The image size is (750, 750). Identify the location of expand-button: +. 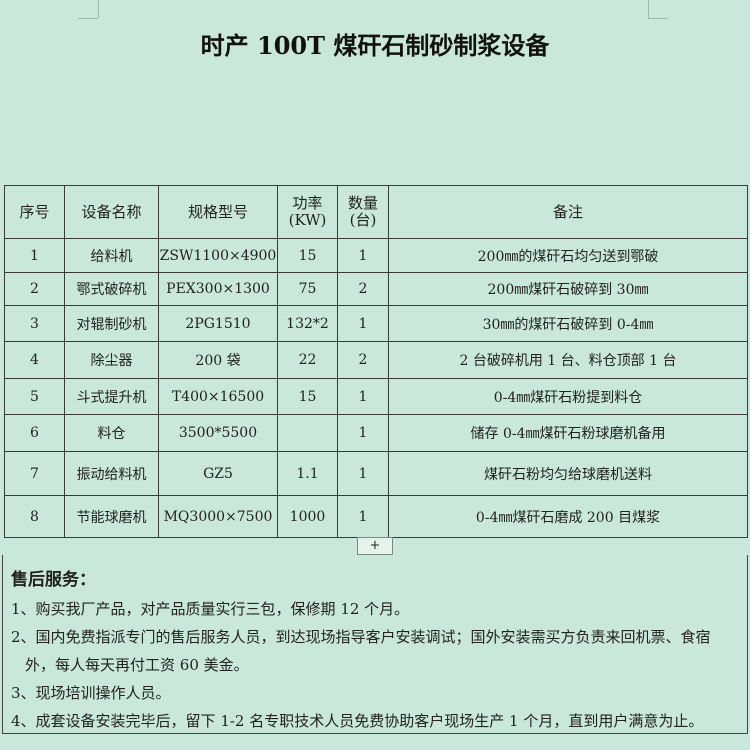
(375, 546).